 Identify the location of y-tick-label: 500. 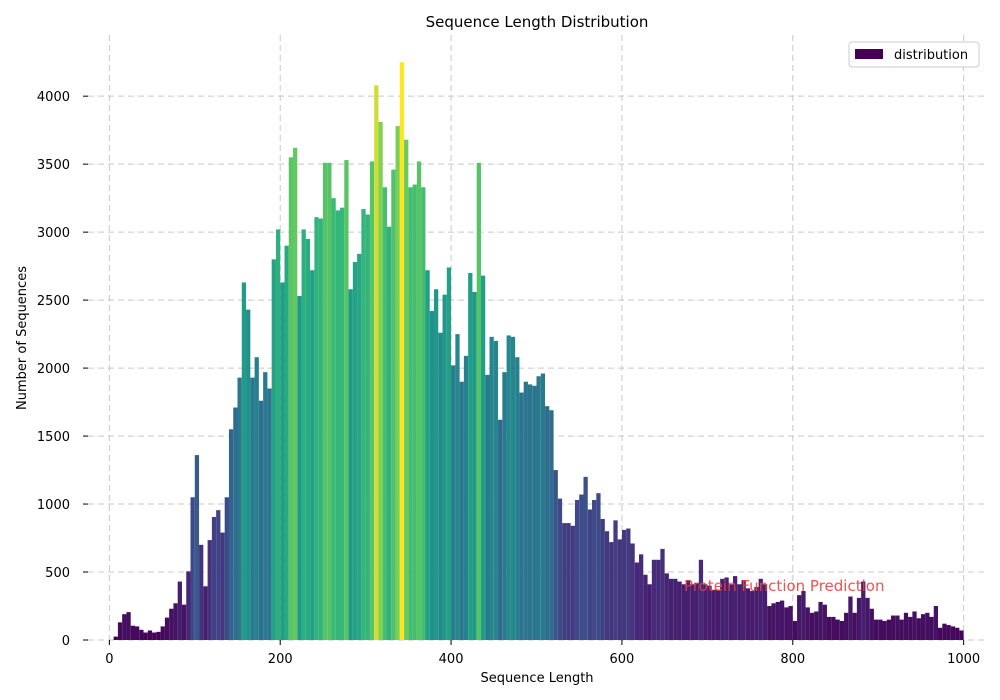
(57, 573).